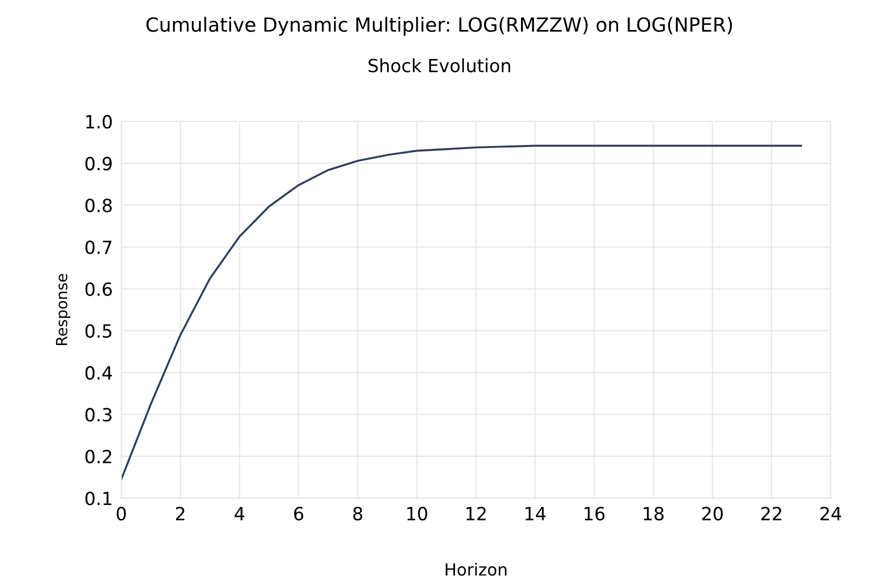 The image size is (879, 584). Describe the element at coordinates (99, 121) in the screenshot. I see `y-tick-label: 1.0` at that location.